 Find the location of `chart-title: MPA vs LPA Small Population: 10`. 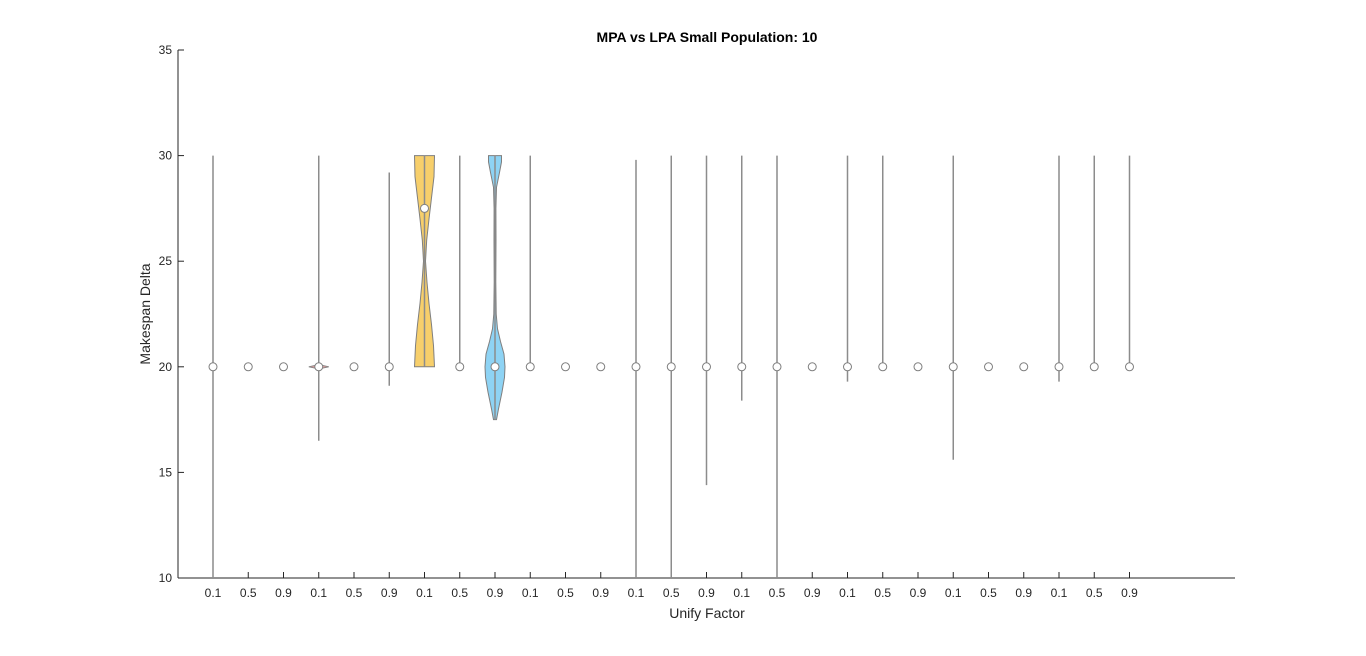

chart-title: MPA vs LPA Small Population: 10 is located at coordinates (707, 37).